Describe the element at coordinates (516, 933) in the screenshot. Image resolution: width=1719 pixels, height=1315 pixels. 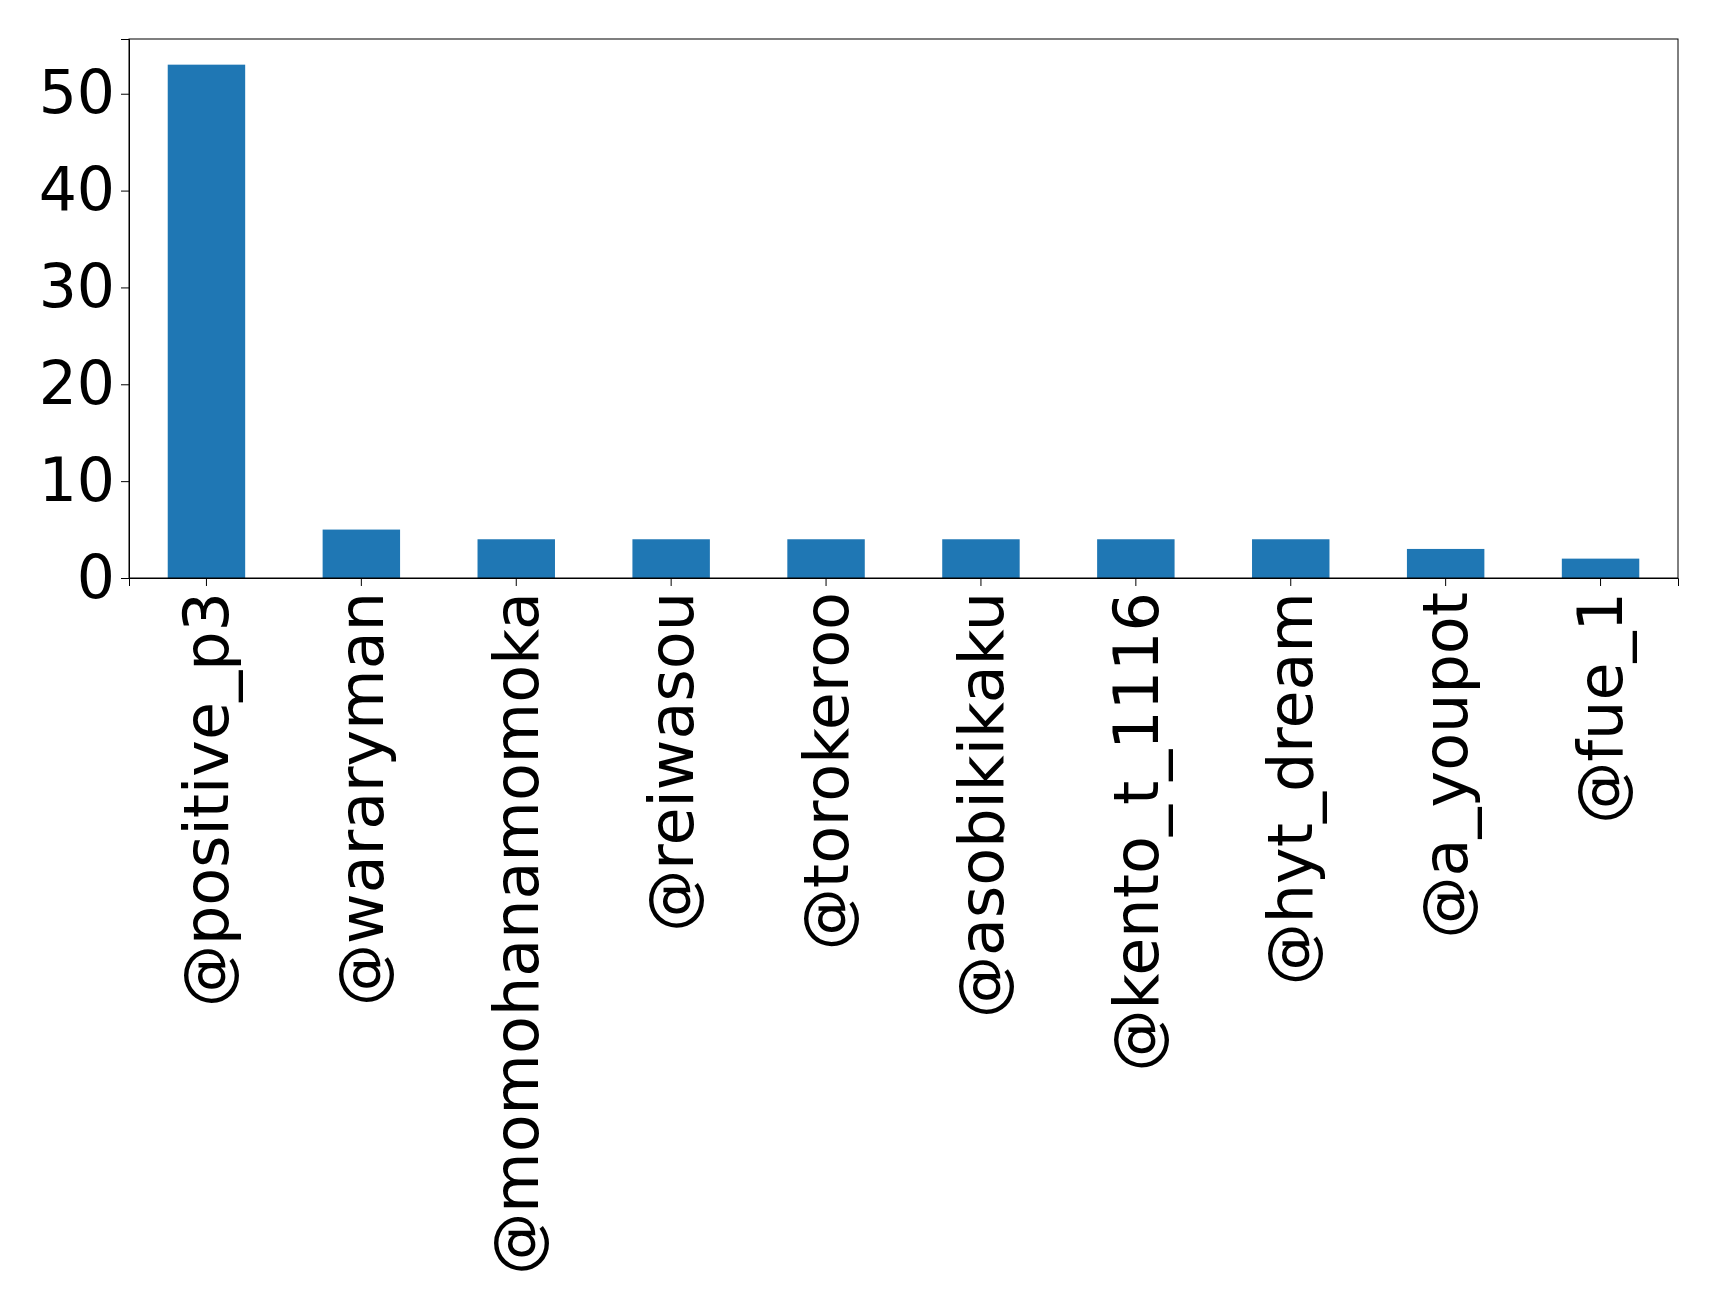
I see `x-tick-label: @momohanamomoka` at that location.